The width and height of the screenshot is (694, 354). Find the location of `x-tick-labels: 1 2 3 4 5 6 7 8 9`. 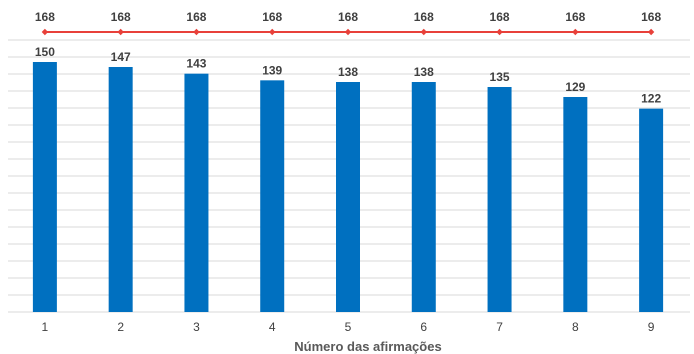

x-tick-labels: 1 2 3 4 5 6 7 8 9 is located at coordinates (348, 327).